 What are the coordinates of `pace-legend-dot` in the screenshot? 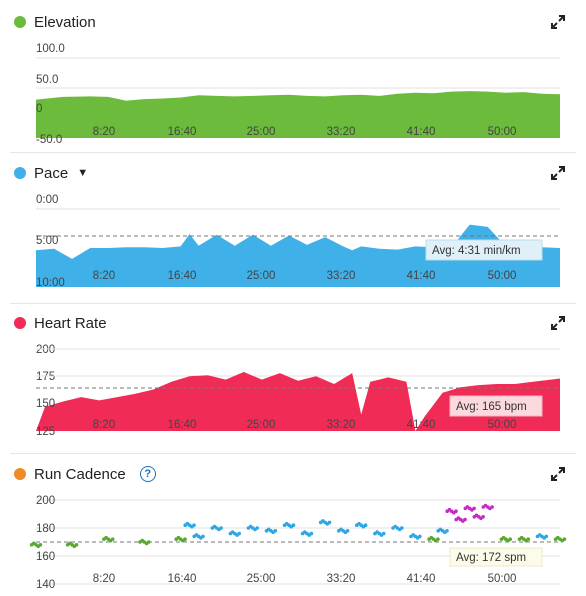 It's located at (20, 173).